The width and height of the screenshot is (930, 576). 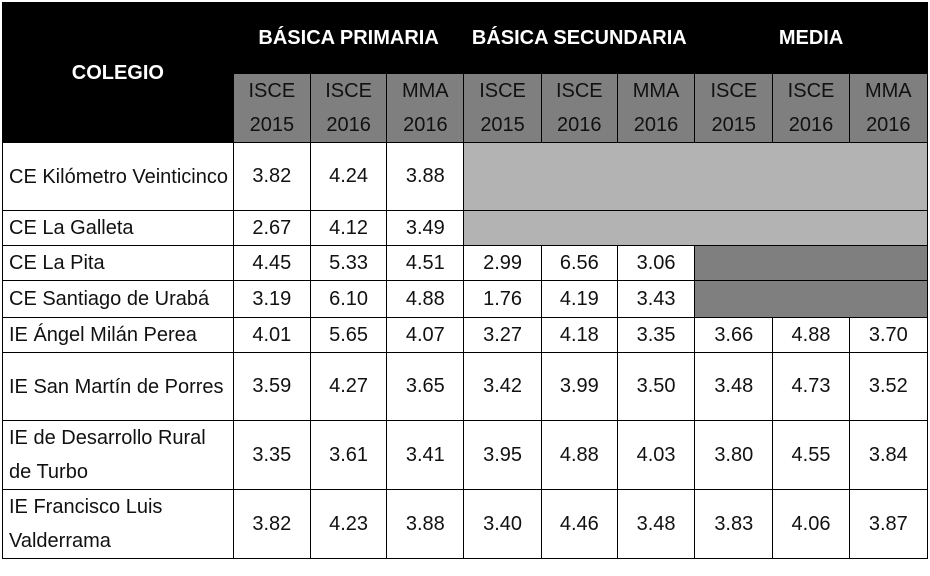 What do you see at coordinates (348, 524) in the screenshot?
I see `value-cell: 4.23` at bounding box center [348, 524].